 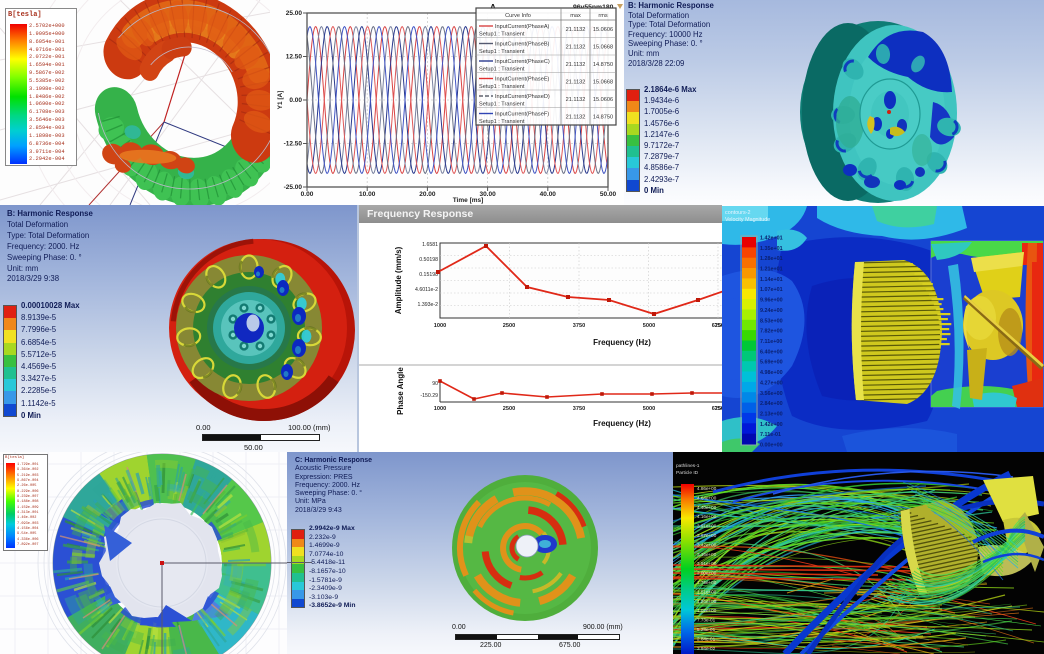 I want to click on svg-text: InputCurrent(PhaseD), so click(x=522, y=97).